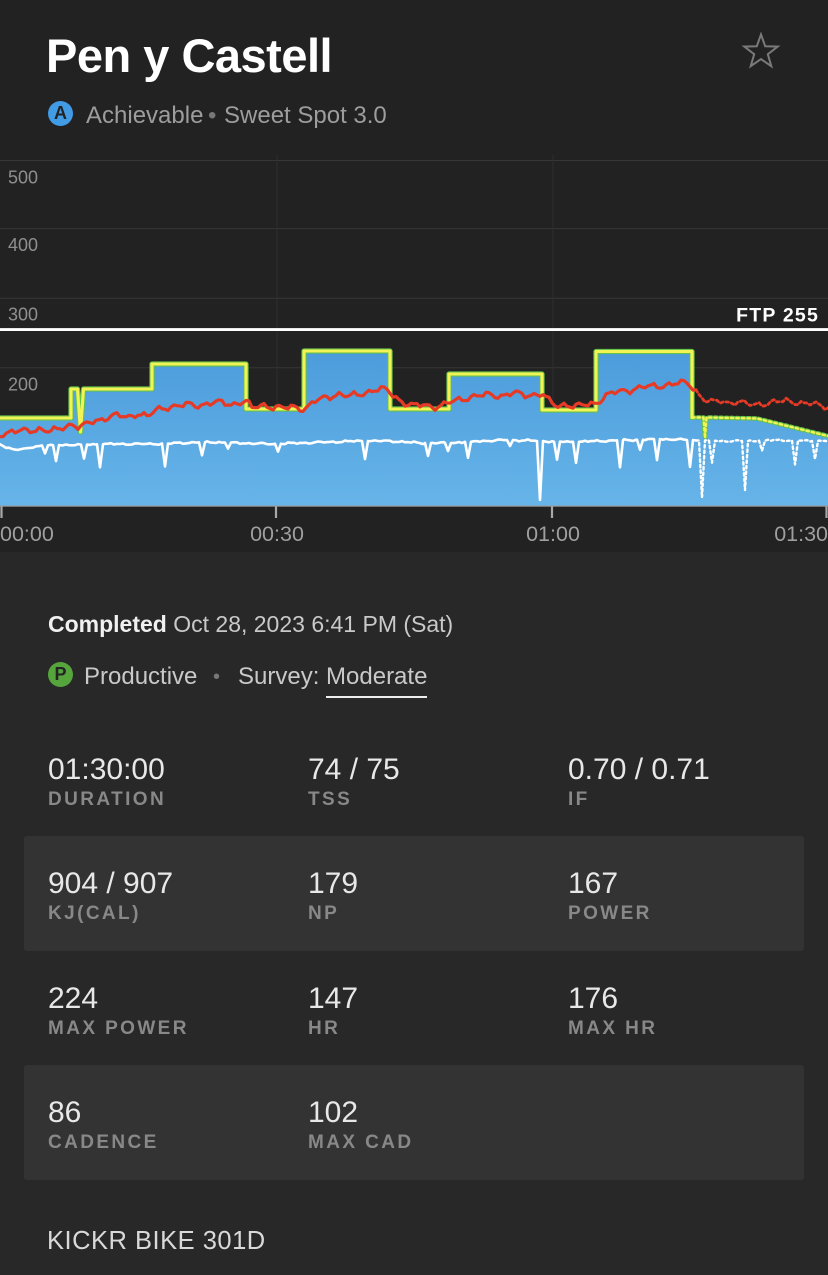  What do you see at coordinates (277, 534) in the screenshot?
I see `svg-text: 00:30` at bounding box center [277, 534].